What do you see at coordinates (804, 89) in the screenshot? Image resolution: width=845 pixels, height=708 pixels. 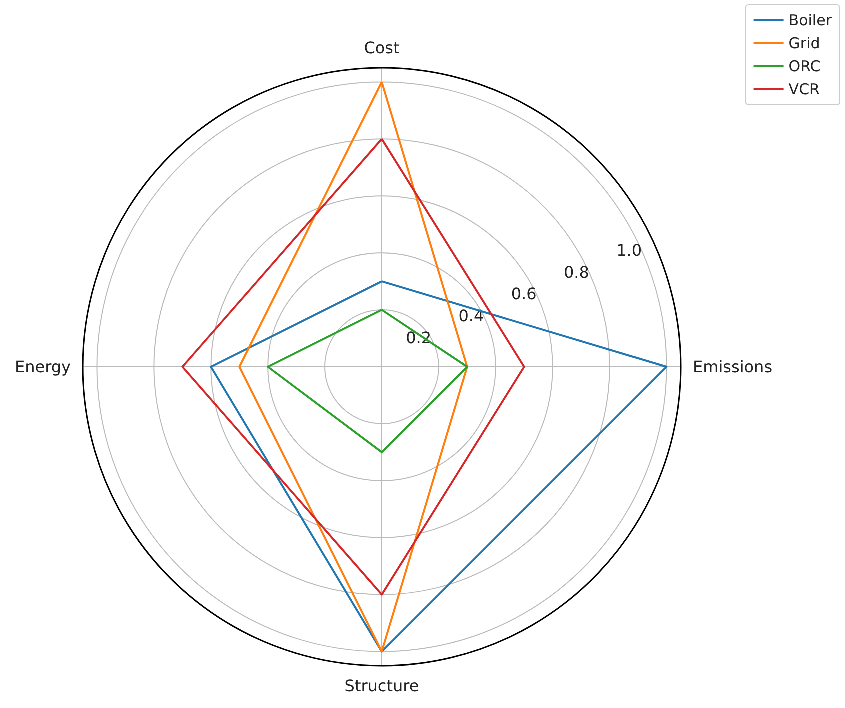 I see `legend-label: VCR` at bounding box center [804, 89].